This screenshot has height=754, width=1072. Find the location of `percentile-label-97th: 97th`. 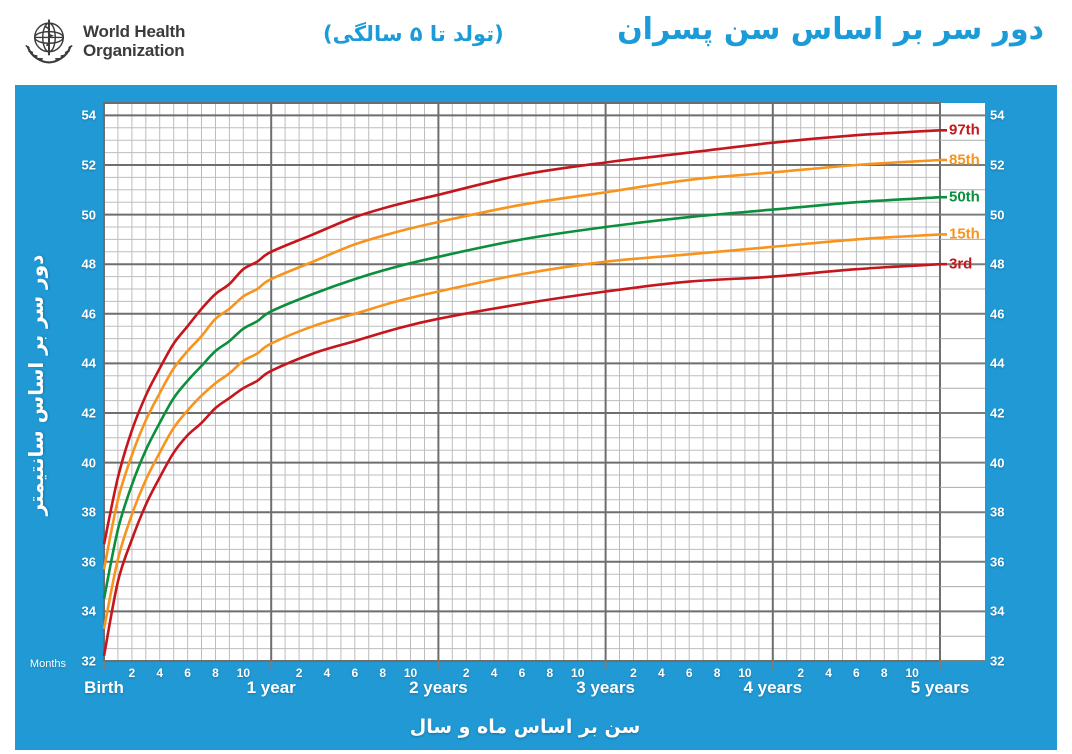

percentile-label-97th: 97th is located at coordinates (964, 130).